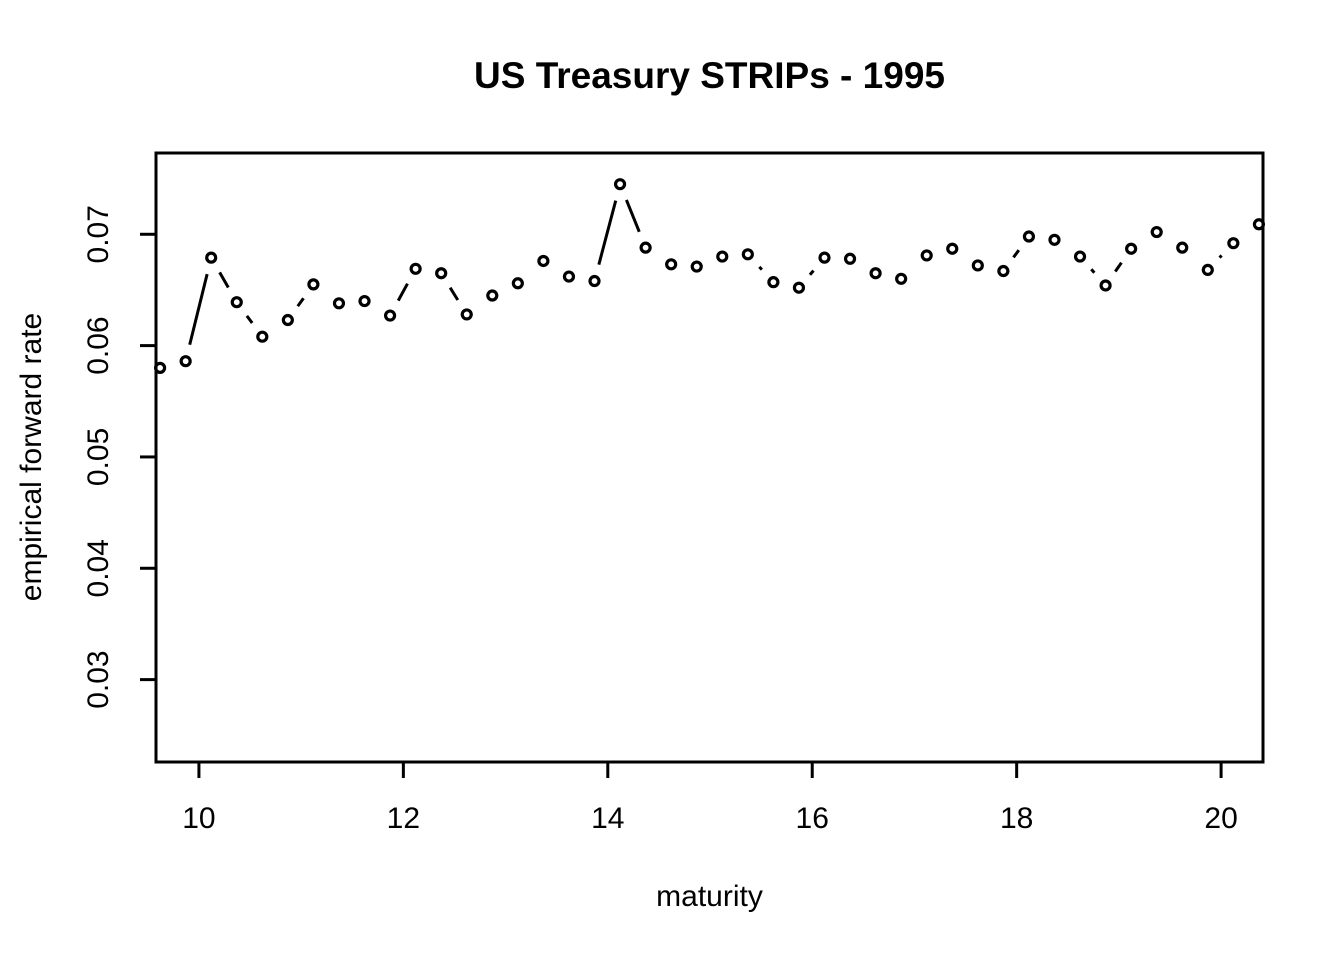  What do you see at coordinates (709, 75) in the screenshot?
I see `chart-title: US Treasury STRIPs - 1995` at bounding box center [709, 75].